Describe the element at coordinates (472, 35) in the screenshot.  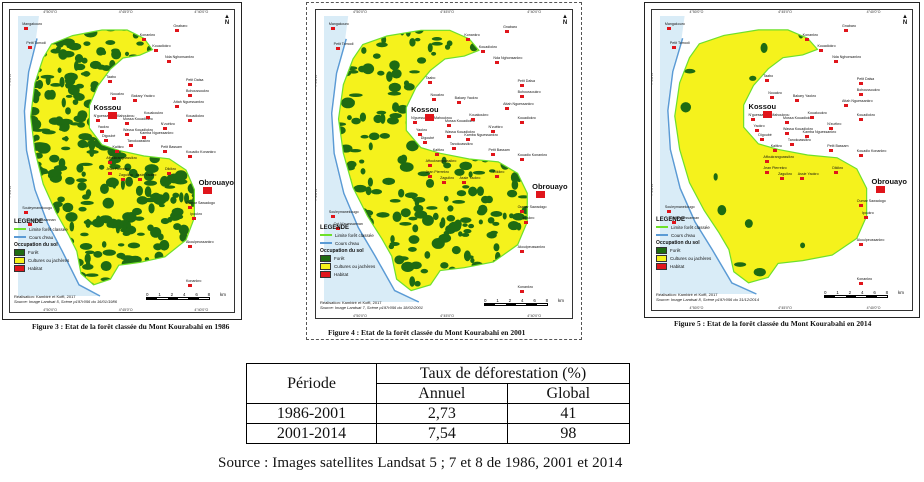
I see `place-label: Konankro` at that location.